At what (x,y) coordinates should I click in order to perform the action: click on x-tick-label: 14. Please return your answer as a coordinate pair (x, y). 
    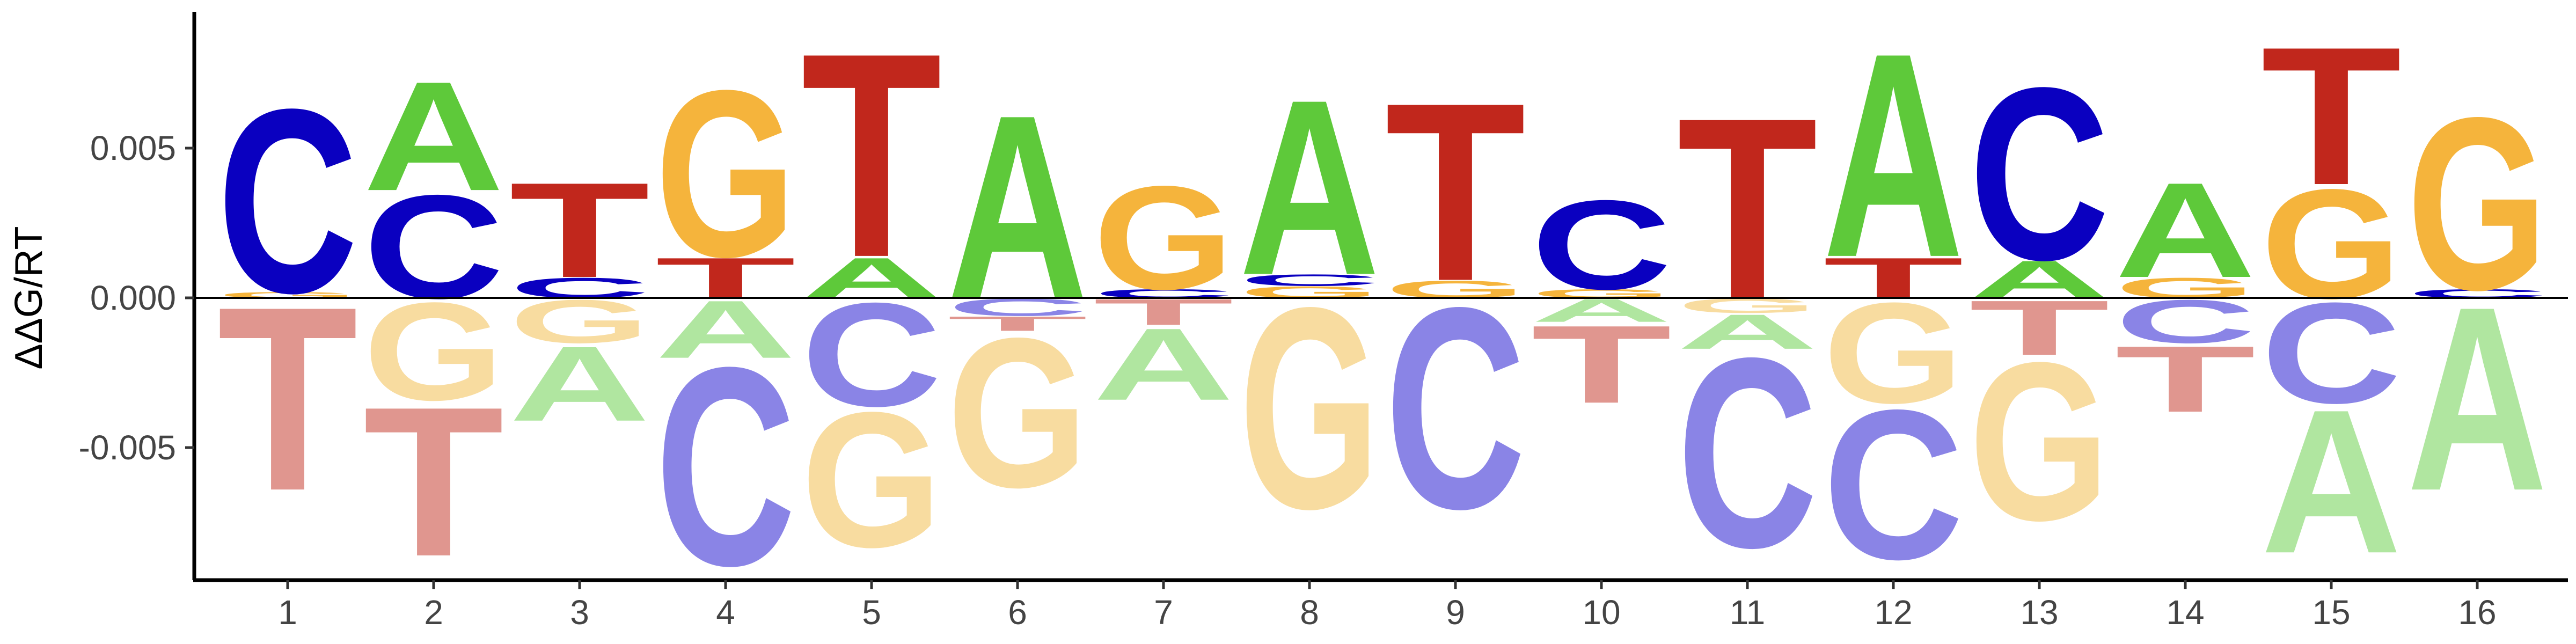
    Looking at the image, I should click on (2185, 612).